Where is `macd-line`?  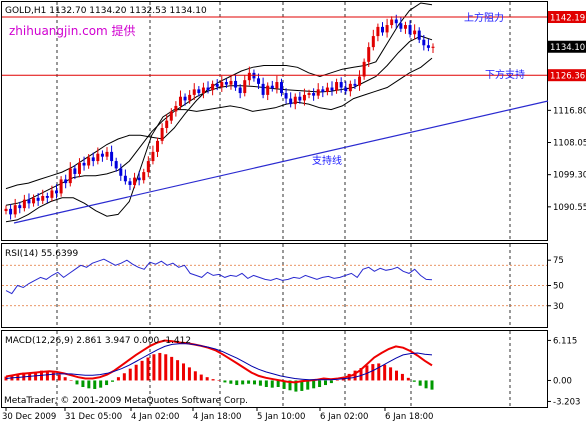 macd-line is located at coordinates (219, 361).